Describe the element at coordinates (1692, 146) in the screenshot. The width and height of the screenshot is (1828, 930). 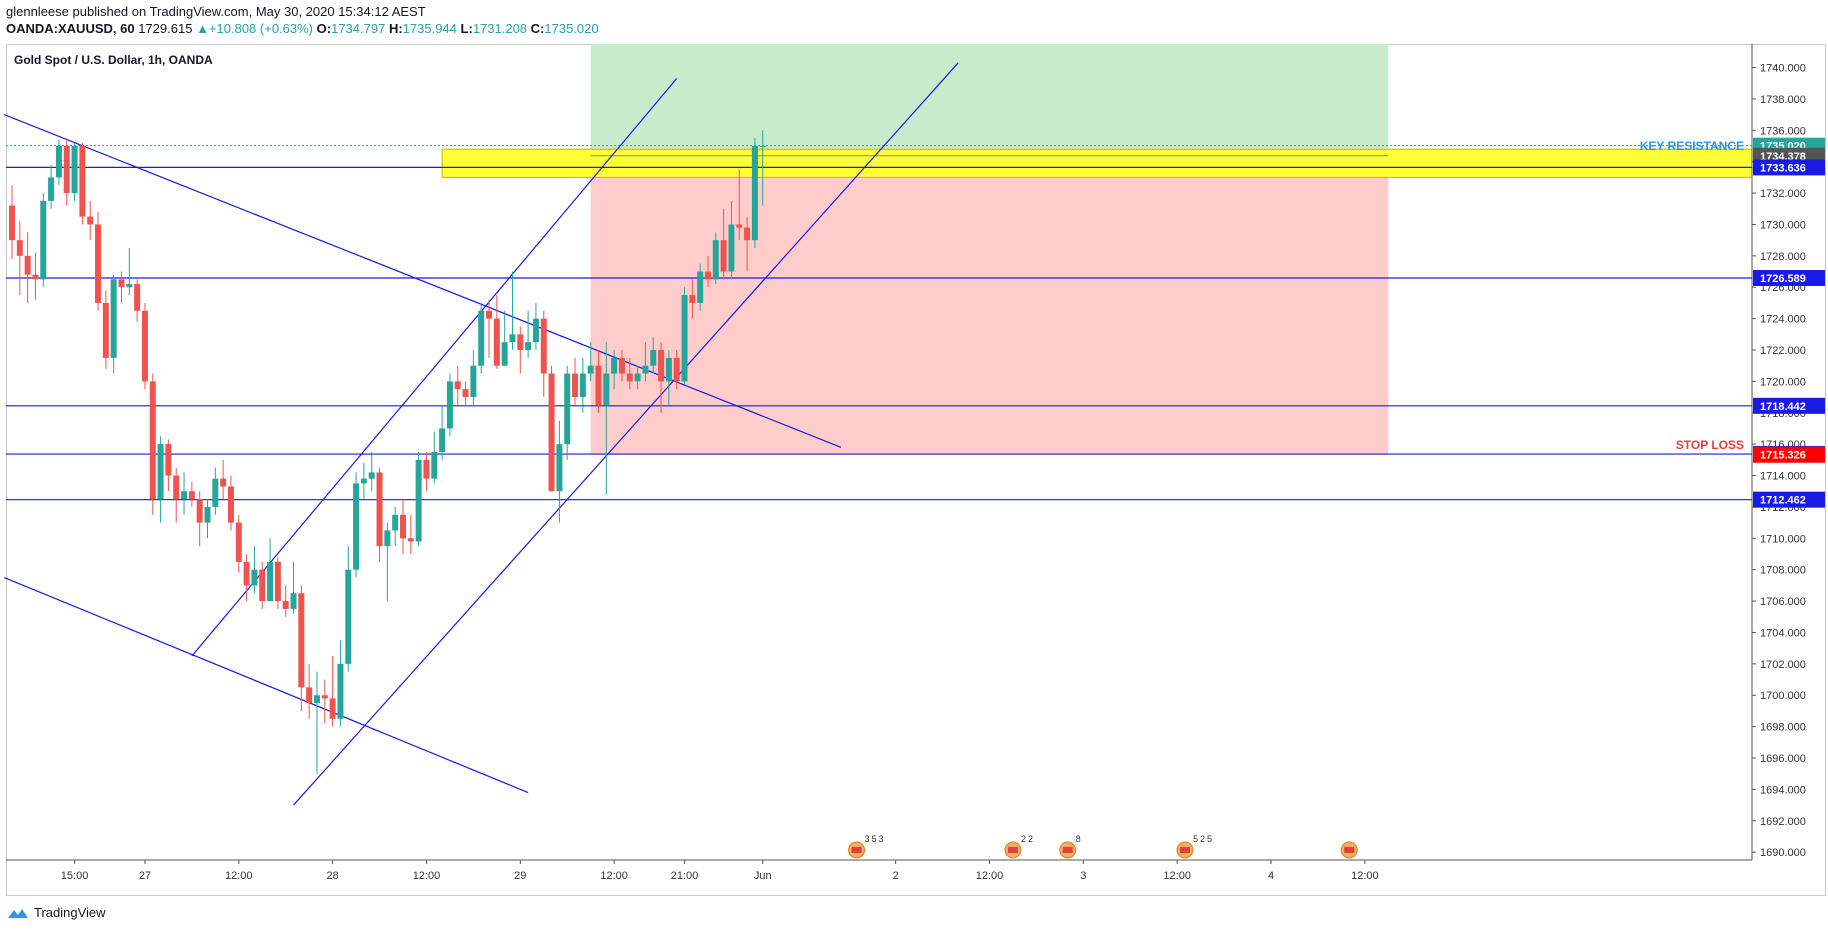
I see `key-resistance-label: KEY RESISTANCE` at that location.